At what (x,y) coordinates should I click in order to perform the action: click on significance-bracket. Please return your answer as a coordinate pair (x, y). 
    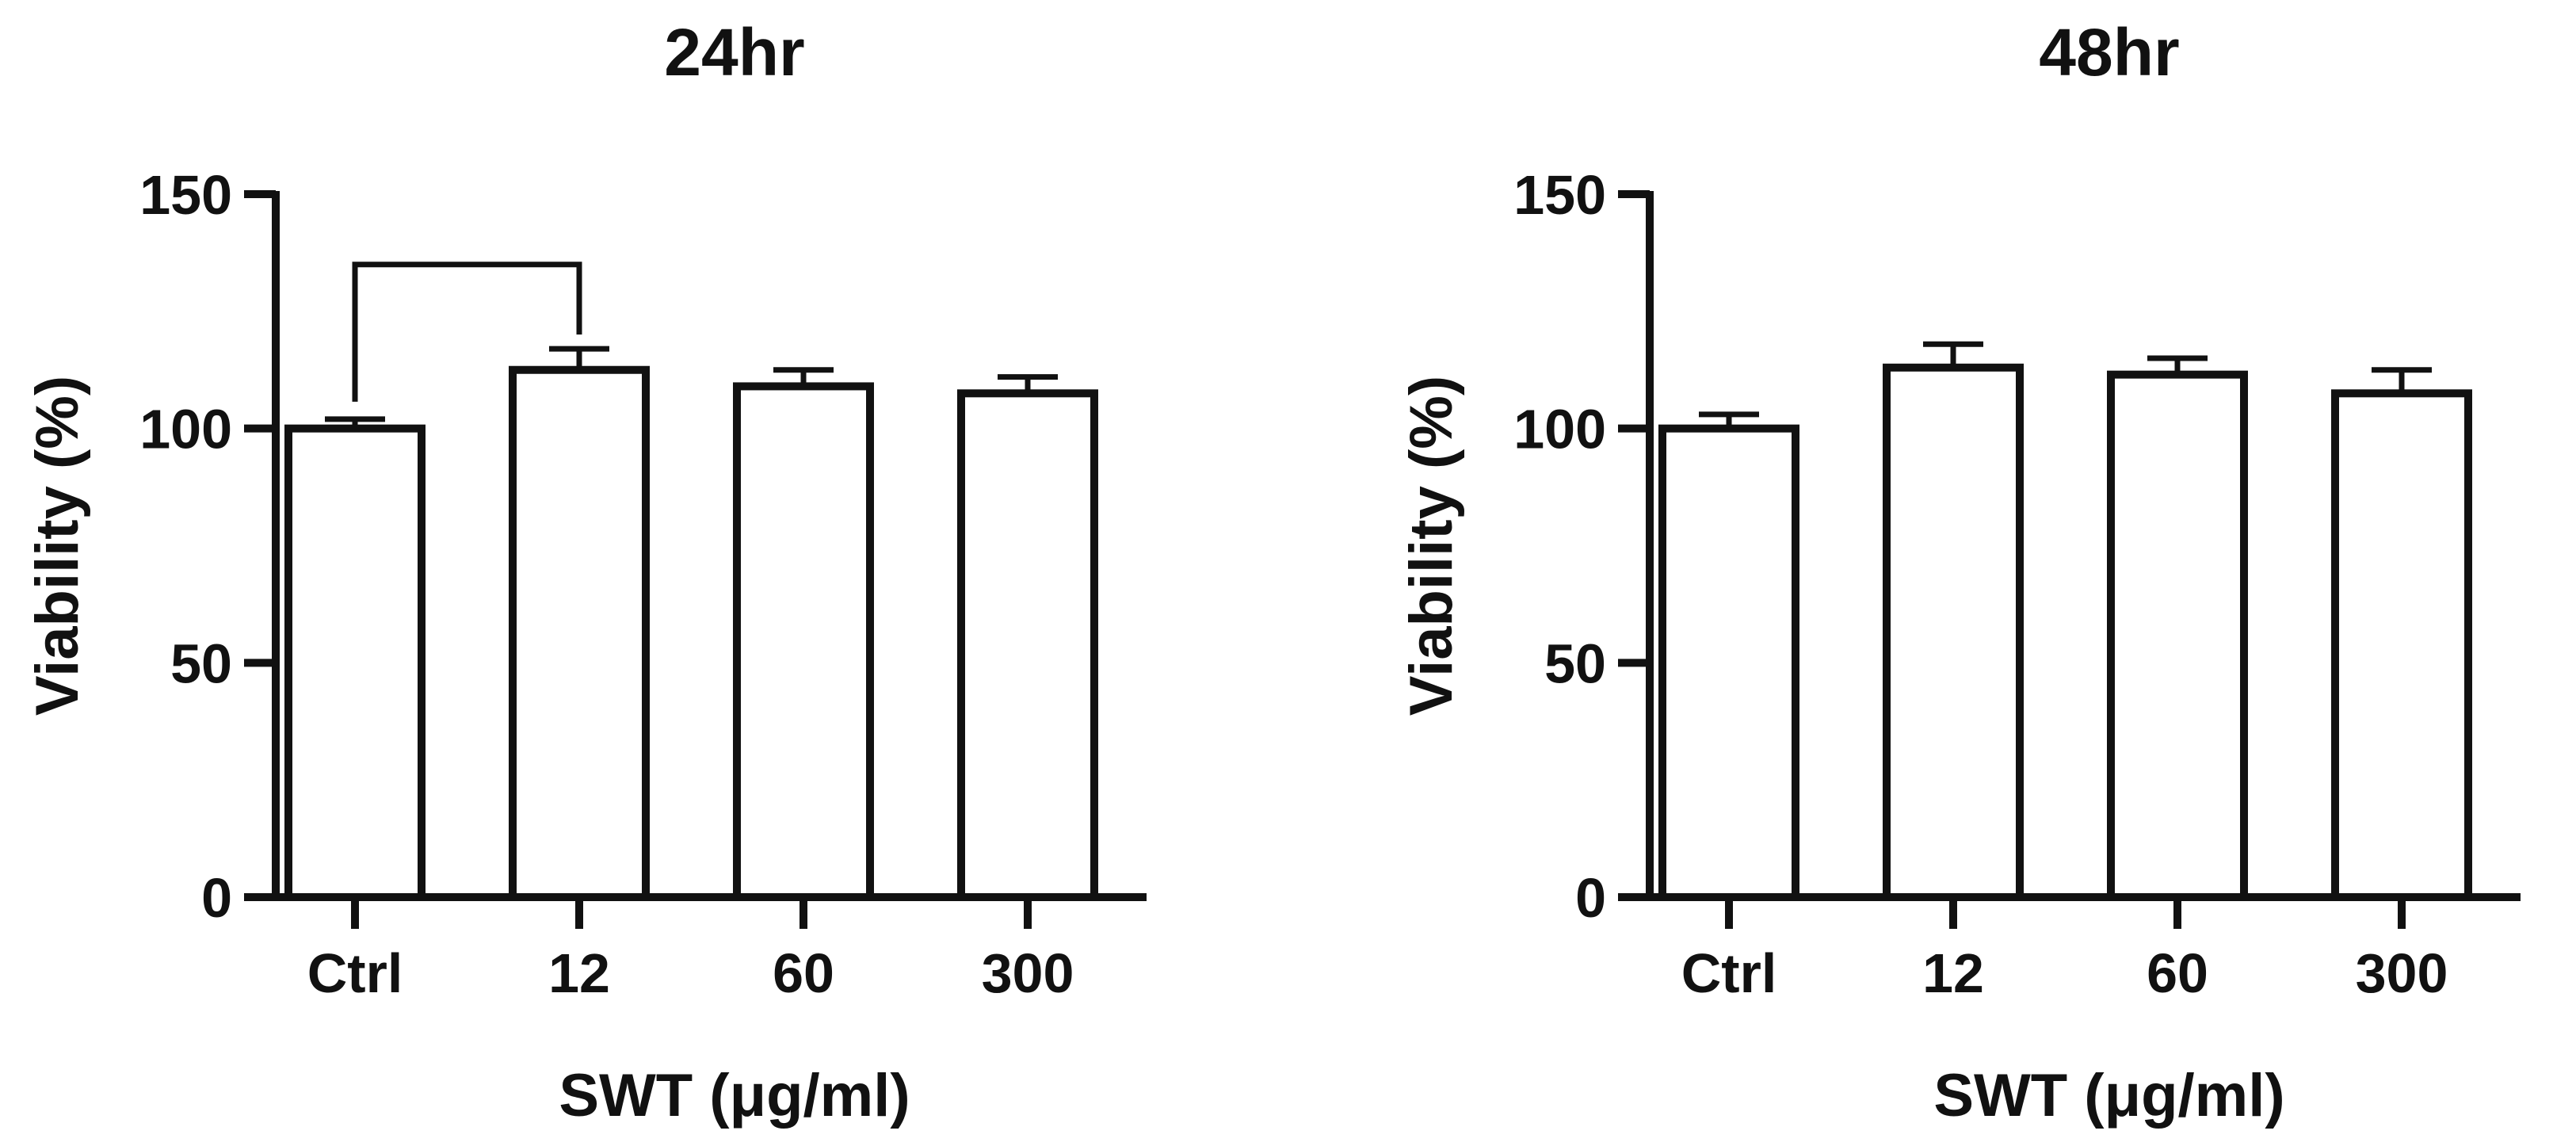
    Looking at the image, I should click on (467, 332).